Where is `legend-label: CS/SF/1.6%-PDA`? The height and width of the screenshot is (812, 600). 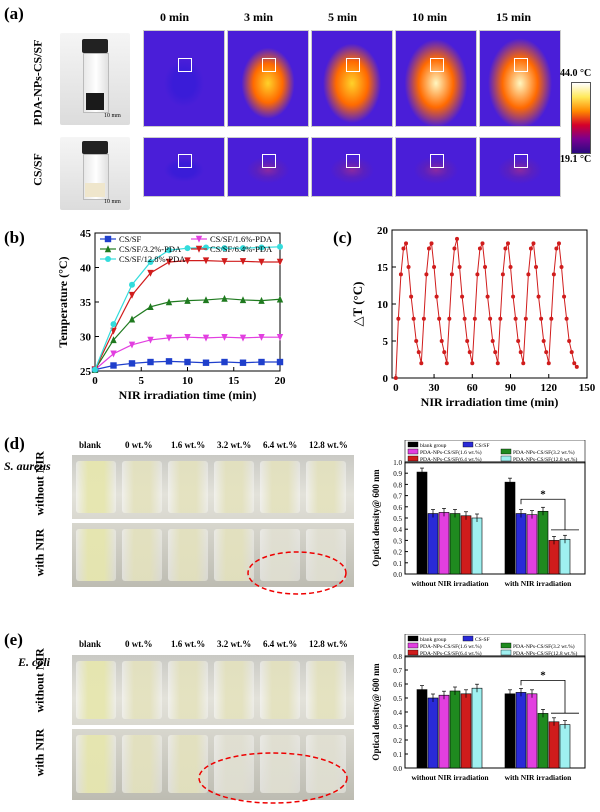
legend-label: CS/SF/1.6%-PDA is located at coordinates (241, 239).